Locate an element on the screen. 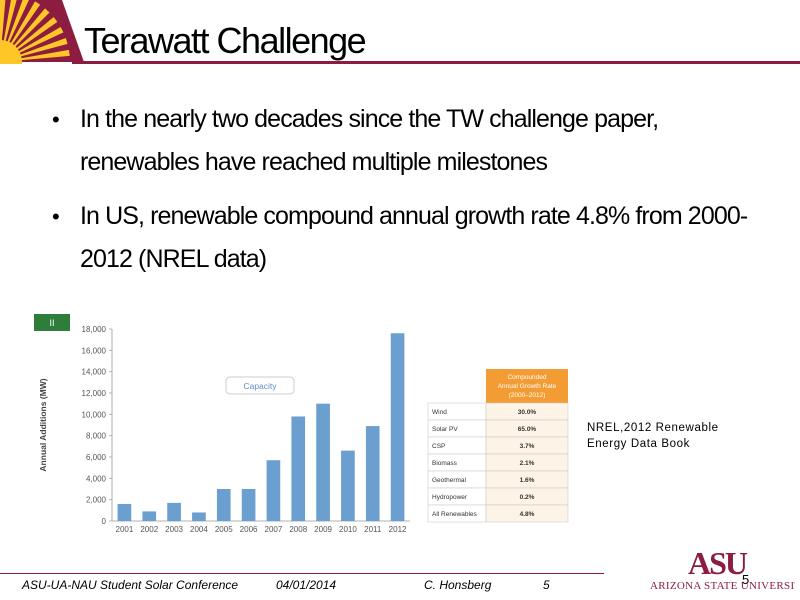  table-row-label: Biomass is located at coordinates (445, 463).